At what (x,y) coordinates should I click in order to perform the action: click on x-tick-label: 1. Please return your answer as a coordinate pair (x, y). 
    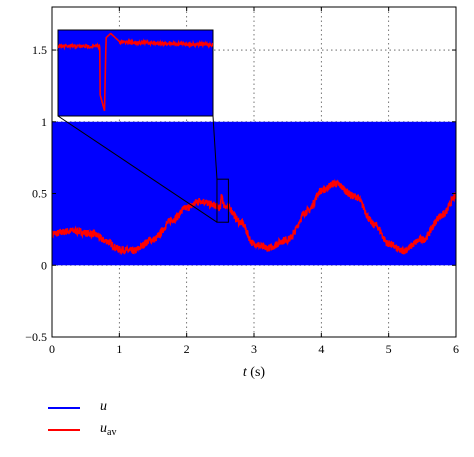
    Looking at the image, I should click on (119, 349).